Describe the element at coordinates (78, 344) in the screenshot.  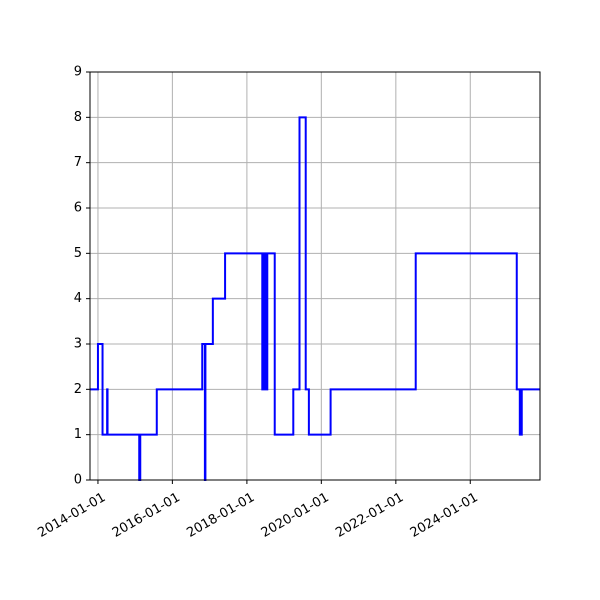
I see `y-tick-label: 3` at that location.